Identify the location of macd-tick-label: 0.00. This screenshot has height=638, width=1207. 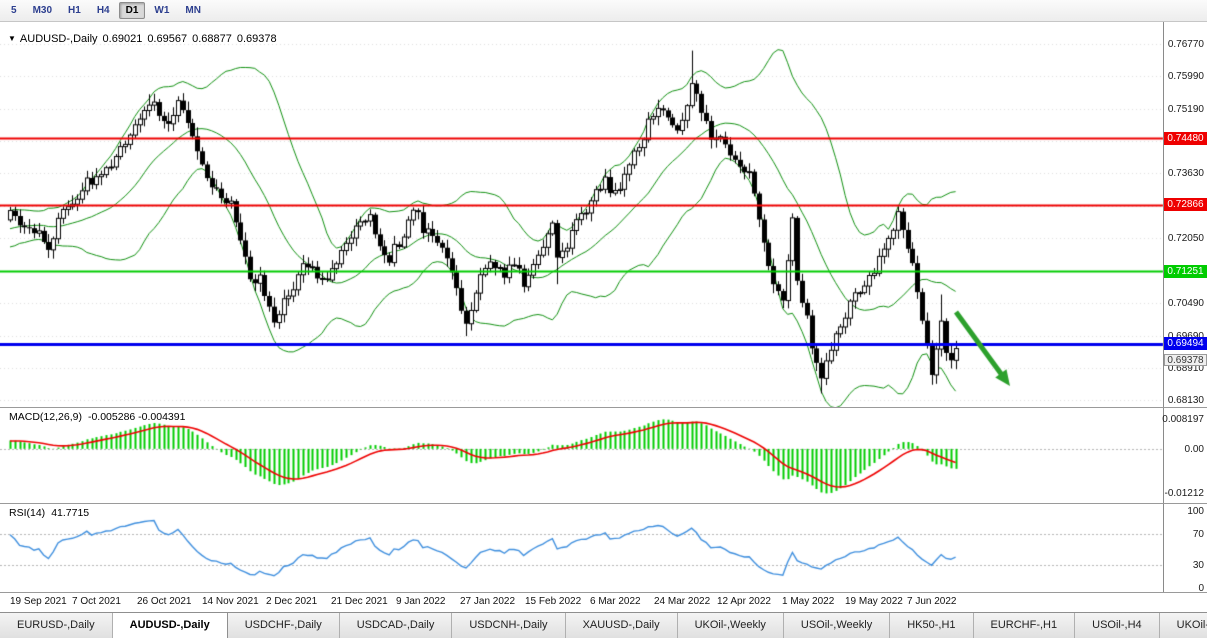
(1194, 449).